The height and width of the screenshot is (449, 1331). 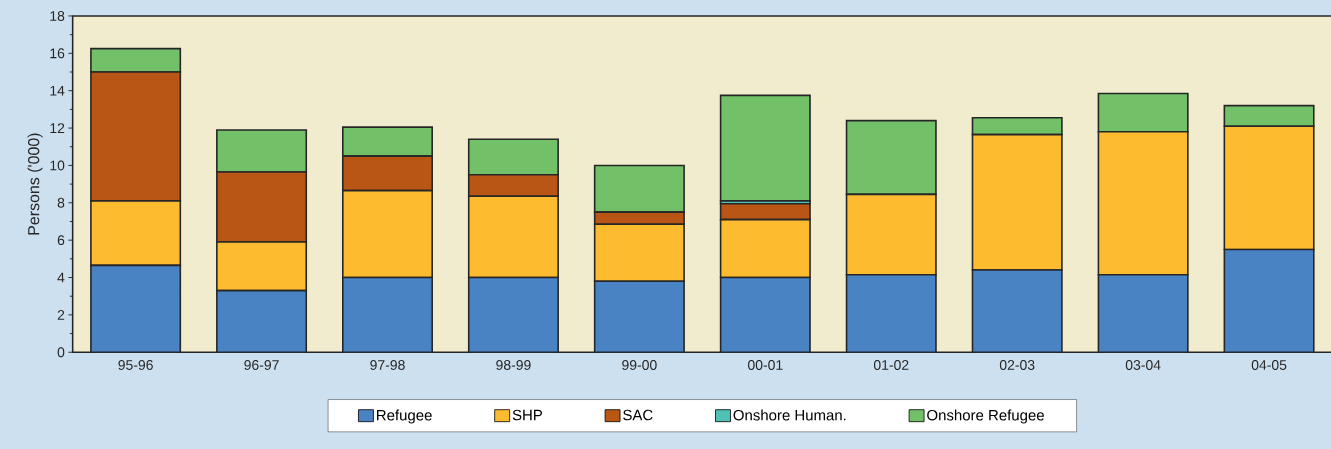 I want to click on y-tick-label: 4, so click(x=61, y=277).